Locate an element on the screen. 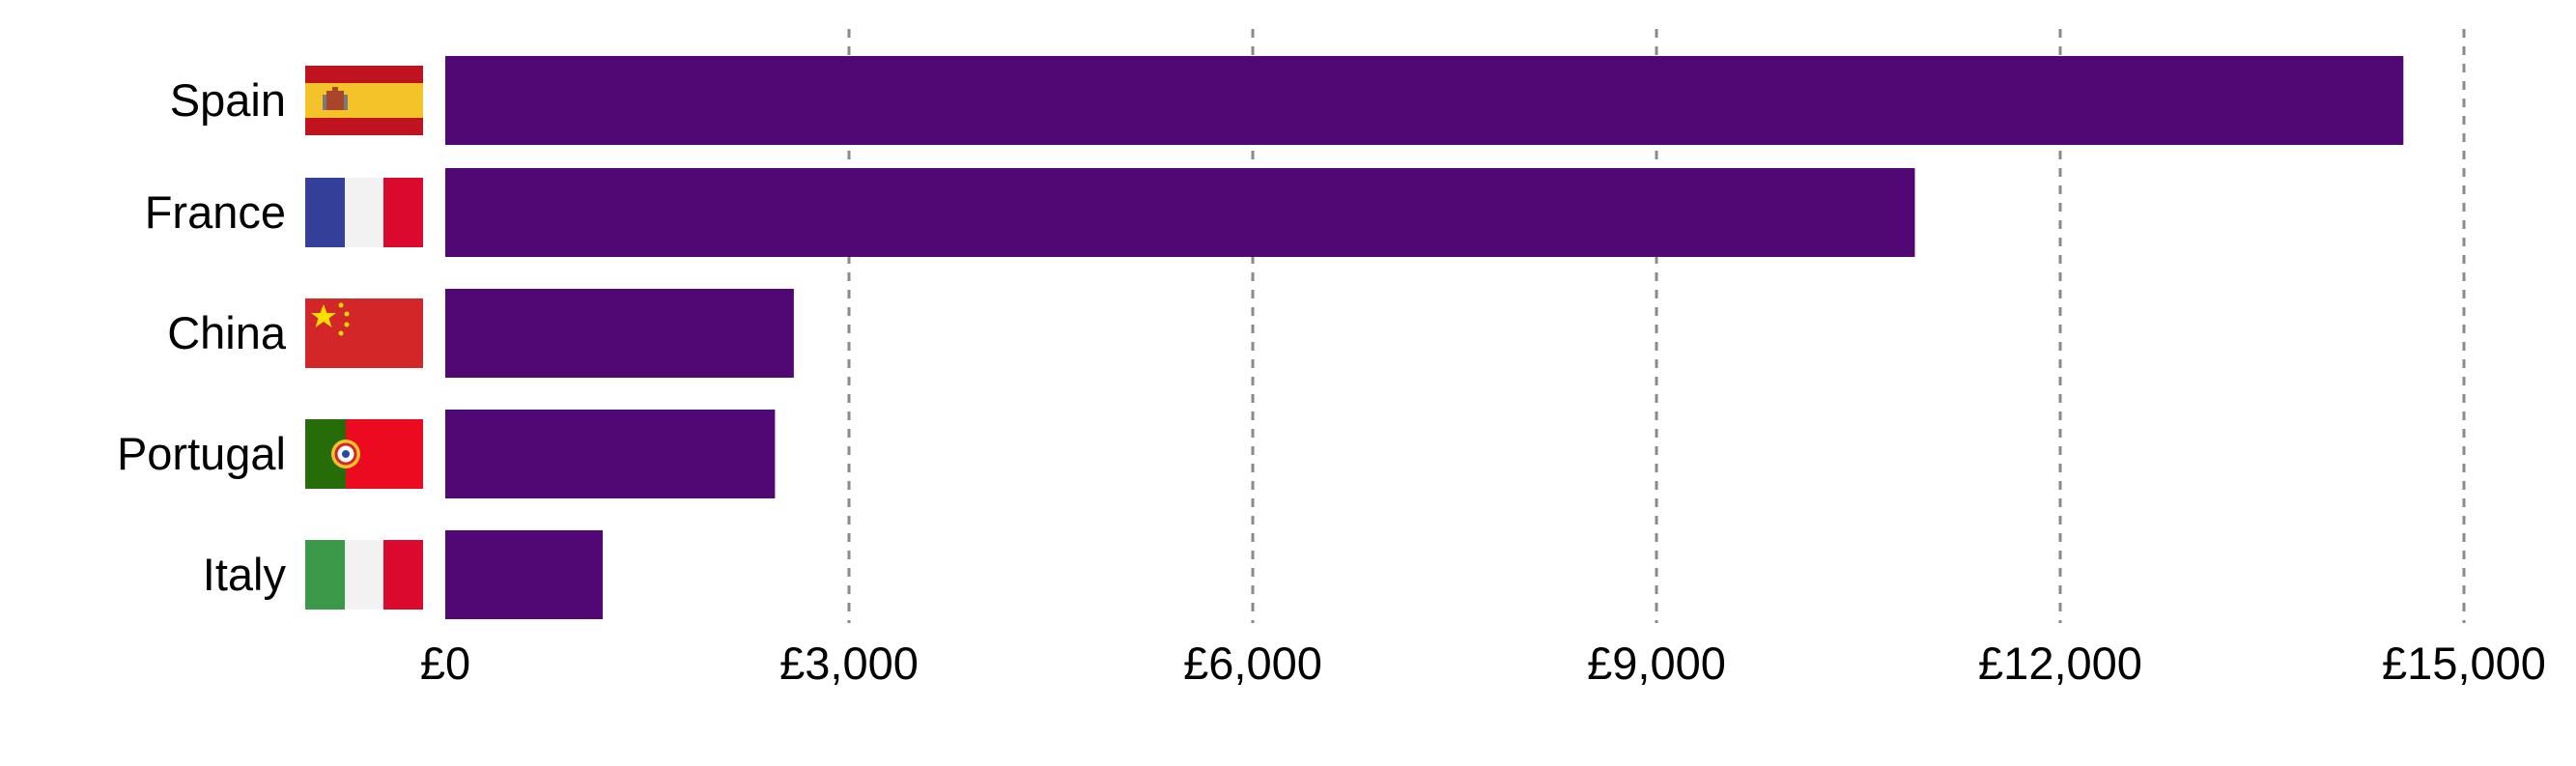 The height and width of the screenshot is (766, 2576). china-flag-icon is located at coordinates (364, 333).